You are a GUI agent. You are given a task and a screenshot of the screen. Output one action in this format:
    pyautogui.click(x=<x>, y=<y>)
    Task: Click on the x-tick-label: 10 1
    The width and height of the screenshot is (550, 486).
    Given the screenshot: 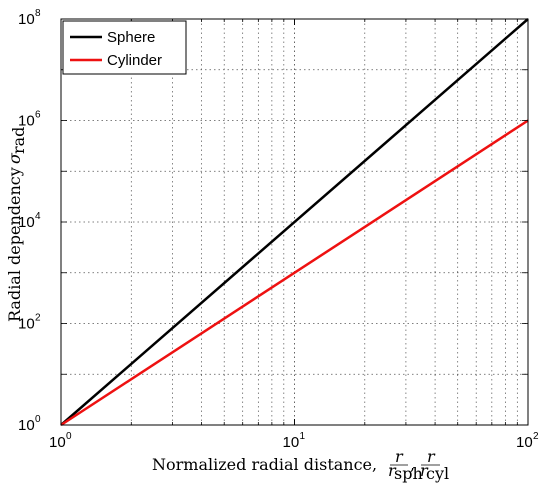 What is the action you would take?
    pyautogui.click(x=294, y=441)
    